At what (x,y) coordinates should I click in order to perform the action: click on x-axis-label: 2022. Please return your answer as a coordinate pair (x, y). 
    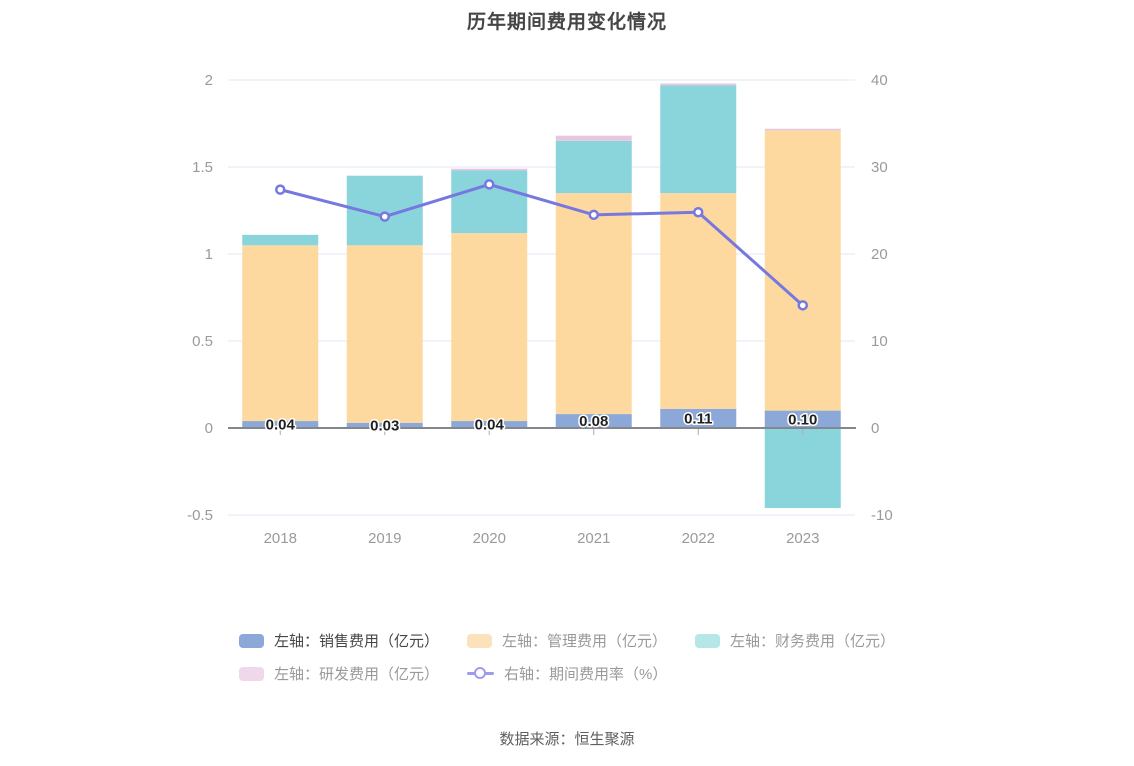
    Looking at the image, I should click on (698, 538).